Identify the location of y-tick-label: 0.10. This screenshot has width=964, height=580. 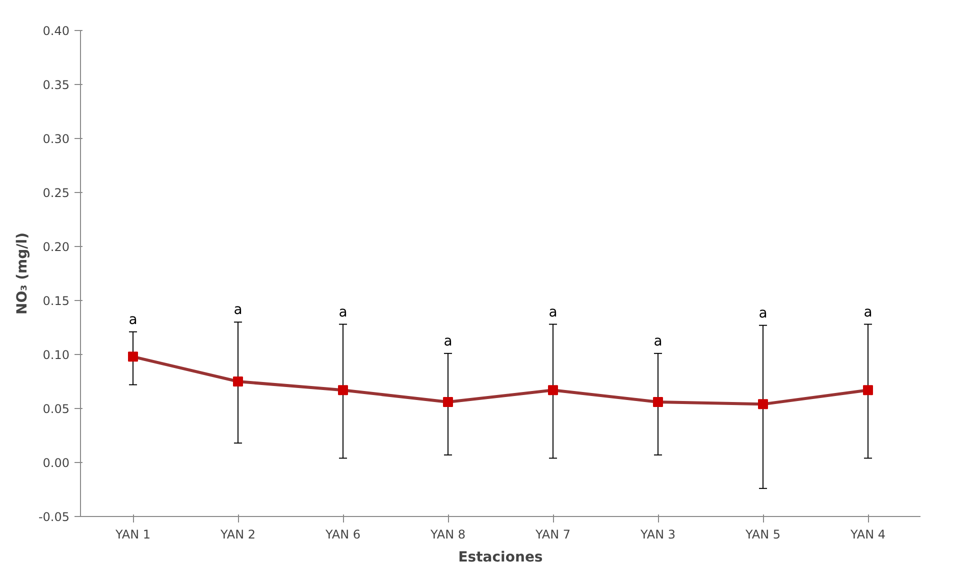
(56, 355).